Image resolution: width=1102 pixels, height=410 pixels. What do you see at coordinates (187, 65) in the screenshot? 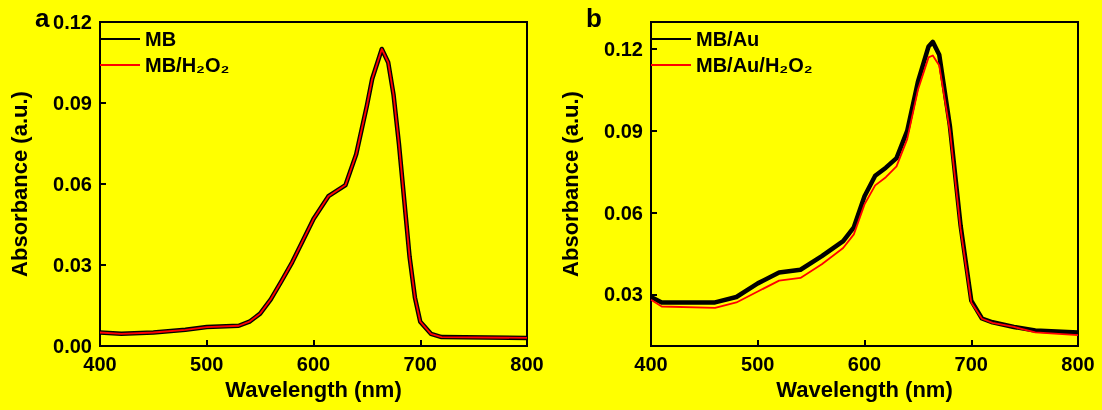
I see `legend-label: MB/H₂O₂` at bounding box center [187, 65].